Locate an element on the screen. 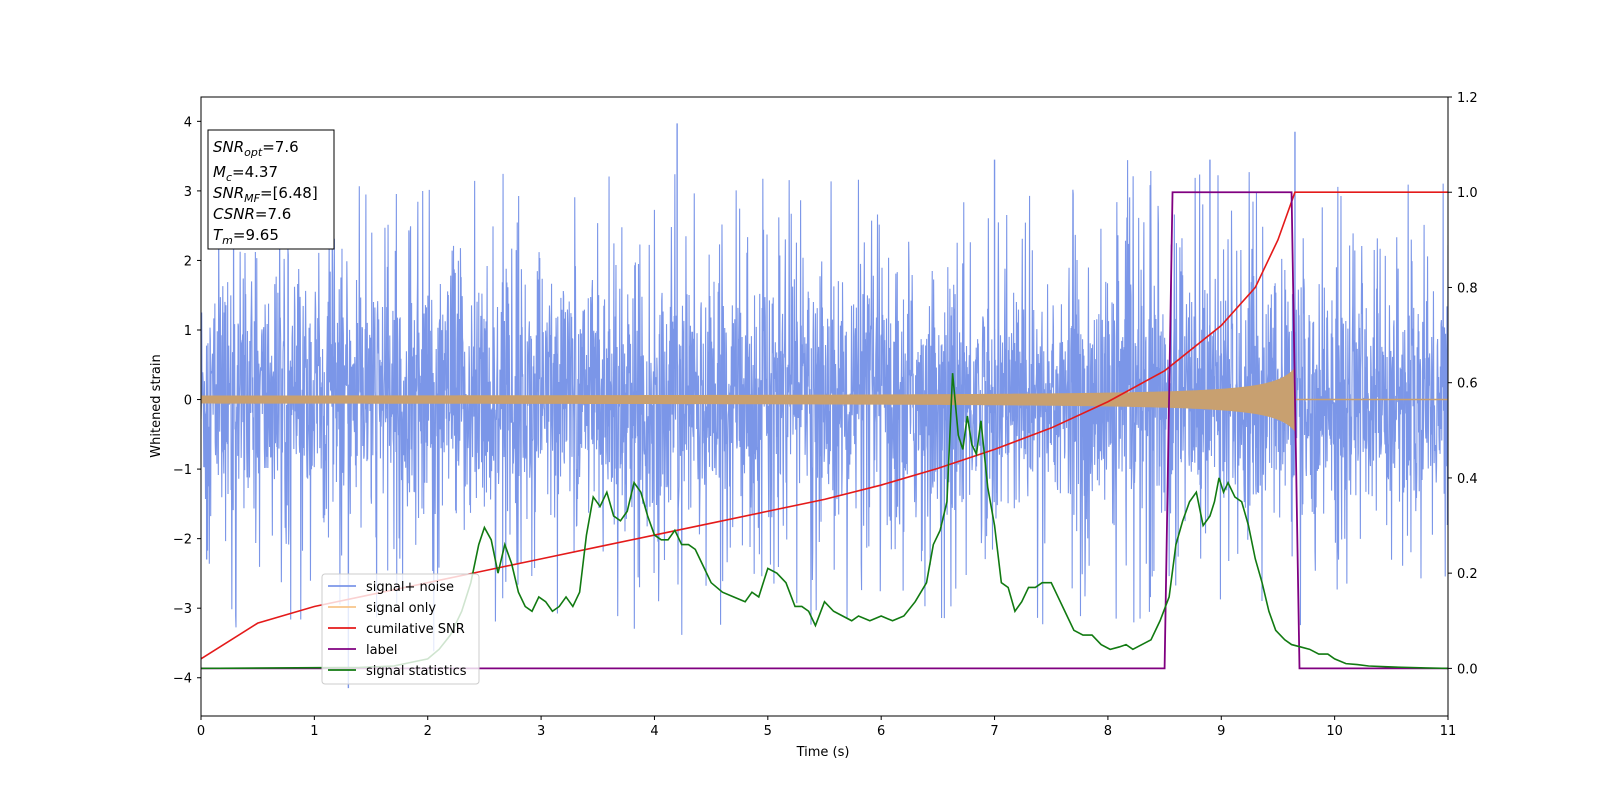 The width and height of the screenshot is (1600, 800). legend-label: label is located at coordinates (381, 650).